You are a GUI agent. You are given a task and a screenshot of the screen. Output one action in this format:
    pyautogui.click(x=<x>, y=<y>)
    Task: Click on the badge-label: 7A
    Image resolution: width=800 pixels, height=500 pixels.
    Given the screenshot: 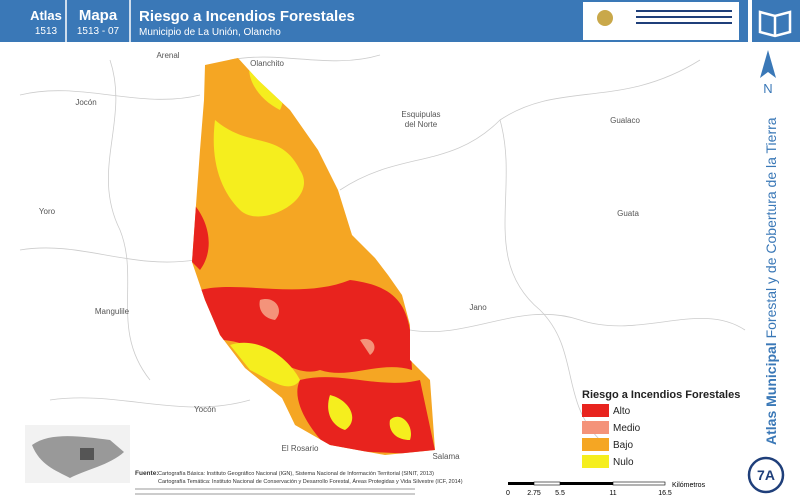 What is the action you would take?
    pyautogui.click(x=766, y=475)
    